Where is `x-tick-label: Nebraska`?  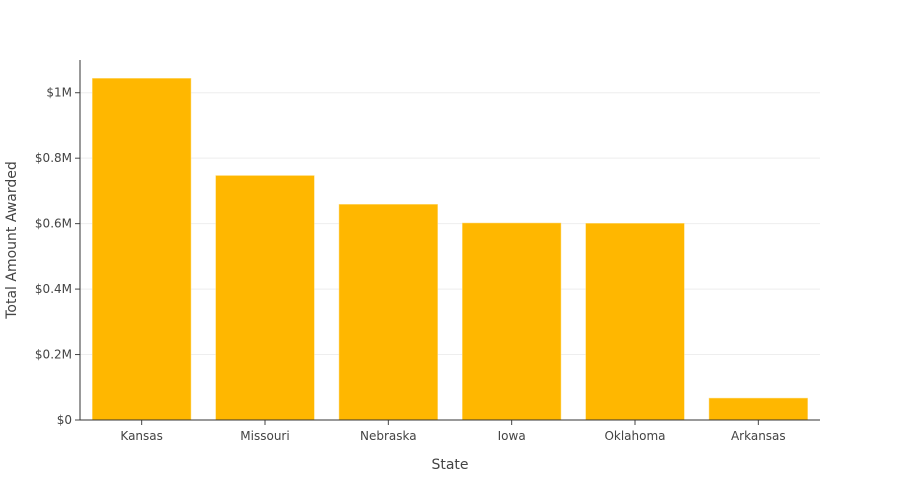
x-tick-label: Nebraska is located at coordinates (388, 436).